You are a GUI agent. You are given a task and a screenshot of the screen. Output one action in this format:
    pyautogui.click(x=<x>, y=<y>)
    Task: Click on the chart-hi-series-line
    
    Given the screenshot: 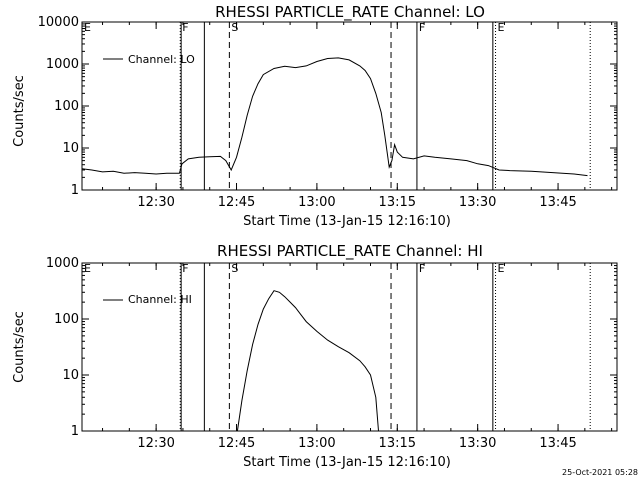 What is the action you would take?
    pyautogui.click(x=307, y=361)
    